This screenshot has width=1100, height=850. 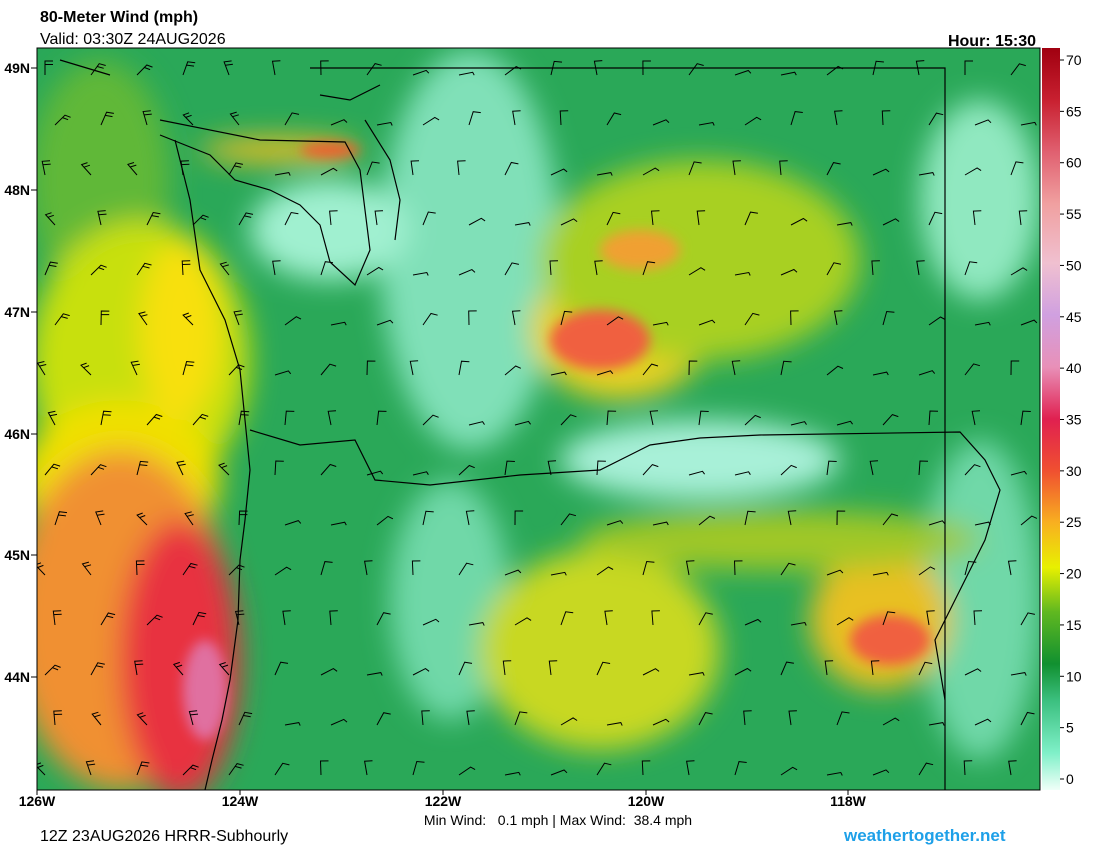 I want to click on lat-label: 47N, so click(x=17, y=312).